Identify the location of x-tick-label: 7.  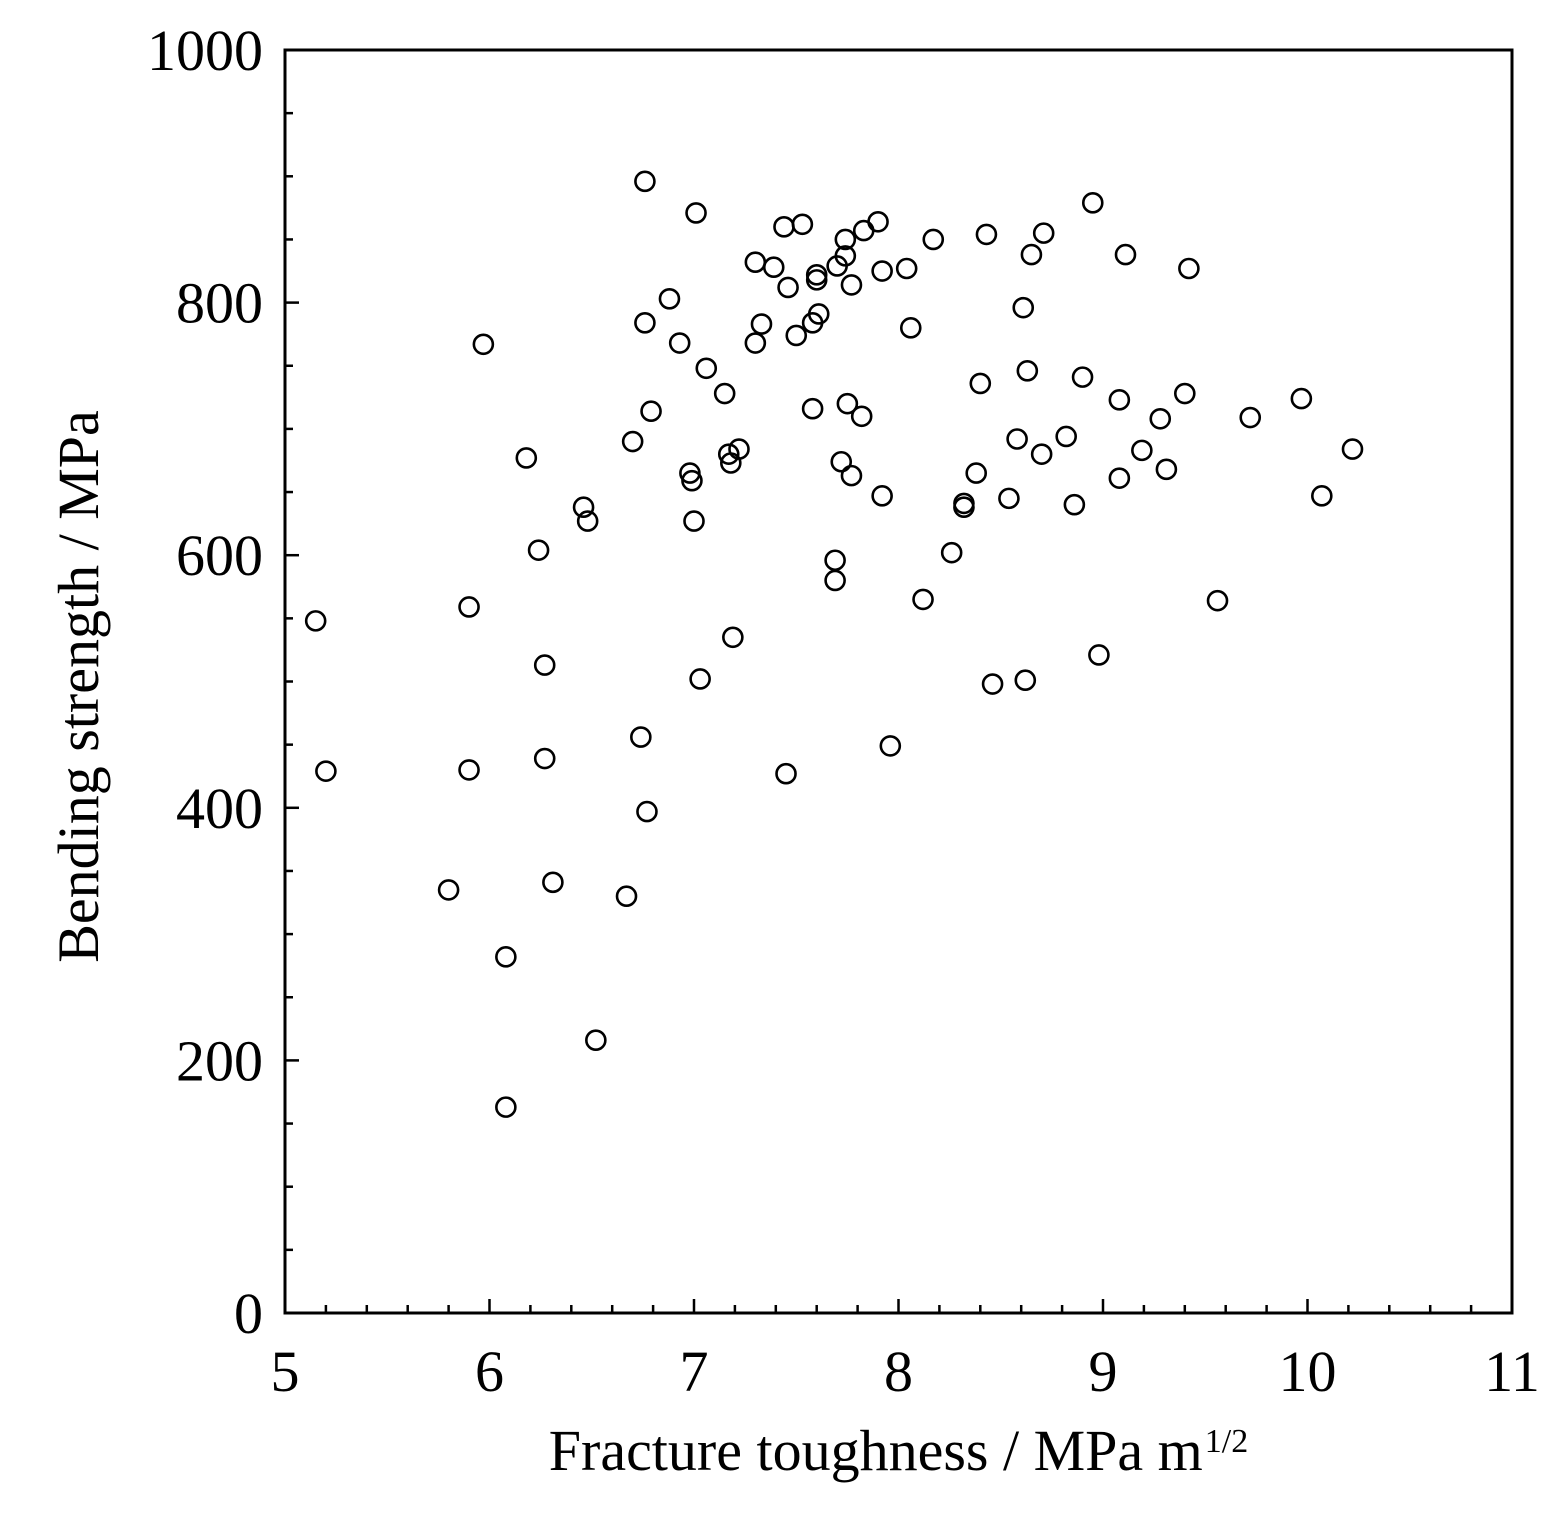
(694, 1371).